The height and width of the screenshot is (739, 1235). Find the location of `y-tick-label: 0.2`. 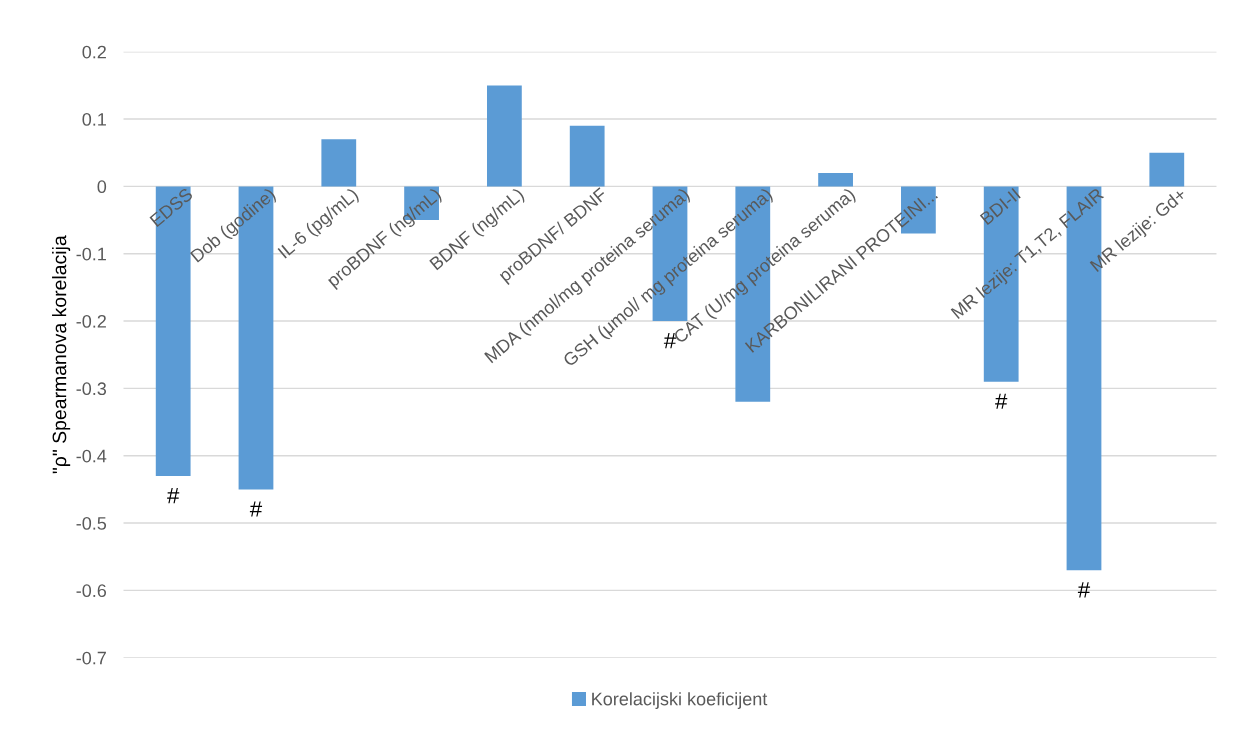

y-tick-label: 0.2 is located at coordinates (94, 52).